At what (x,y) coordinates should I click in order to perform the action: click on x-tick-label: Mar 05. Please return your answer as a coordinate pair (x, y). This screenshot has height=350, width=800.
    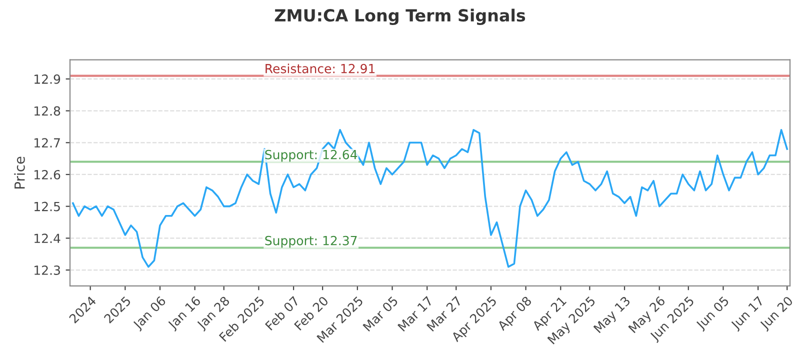
    Looking at the image, I should click on (380, 314).